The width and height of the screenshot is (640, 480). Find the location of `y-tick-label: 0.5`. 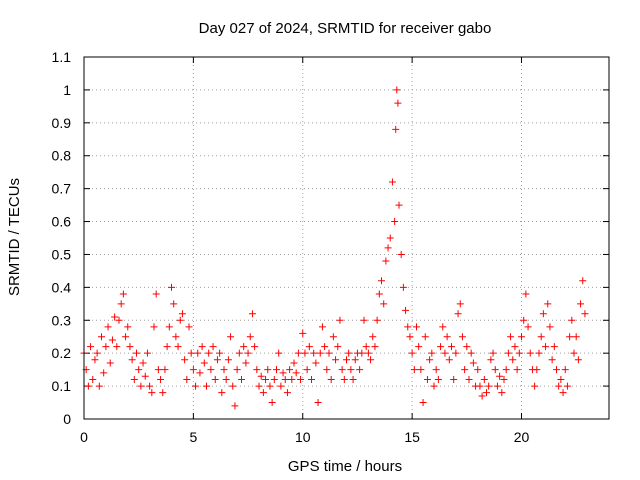

y-tick-label: 0.5 is located at coordinates (62, 254).